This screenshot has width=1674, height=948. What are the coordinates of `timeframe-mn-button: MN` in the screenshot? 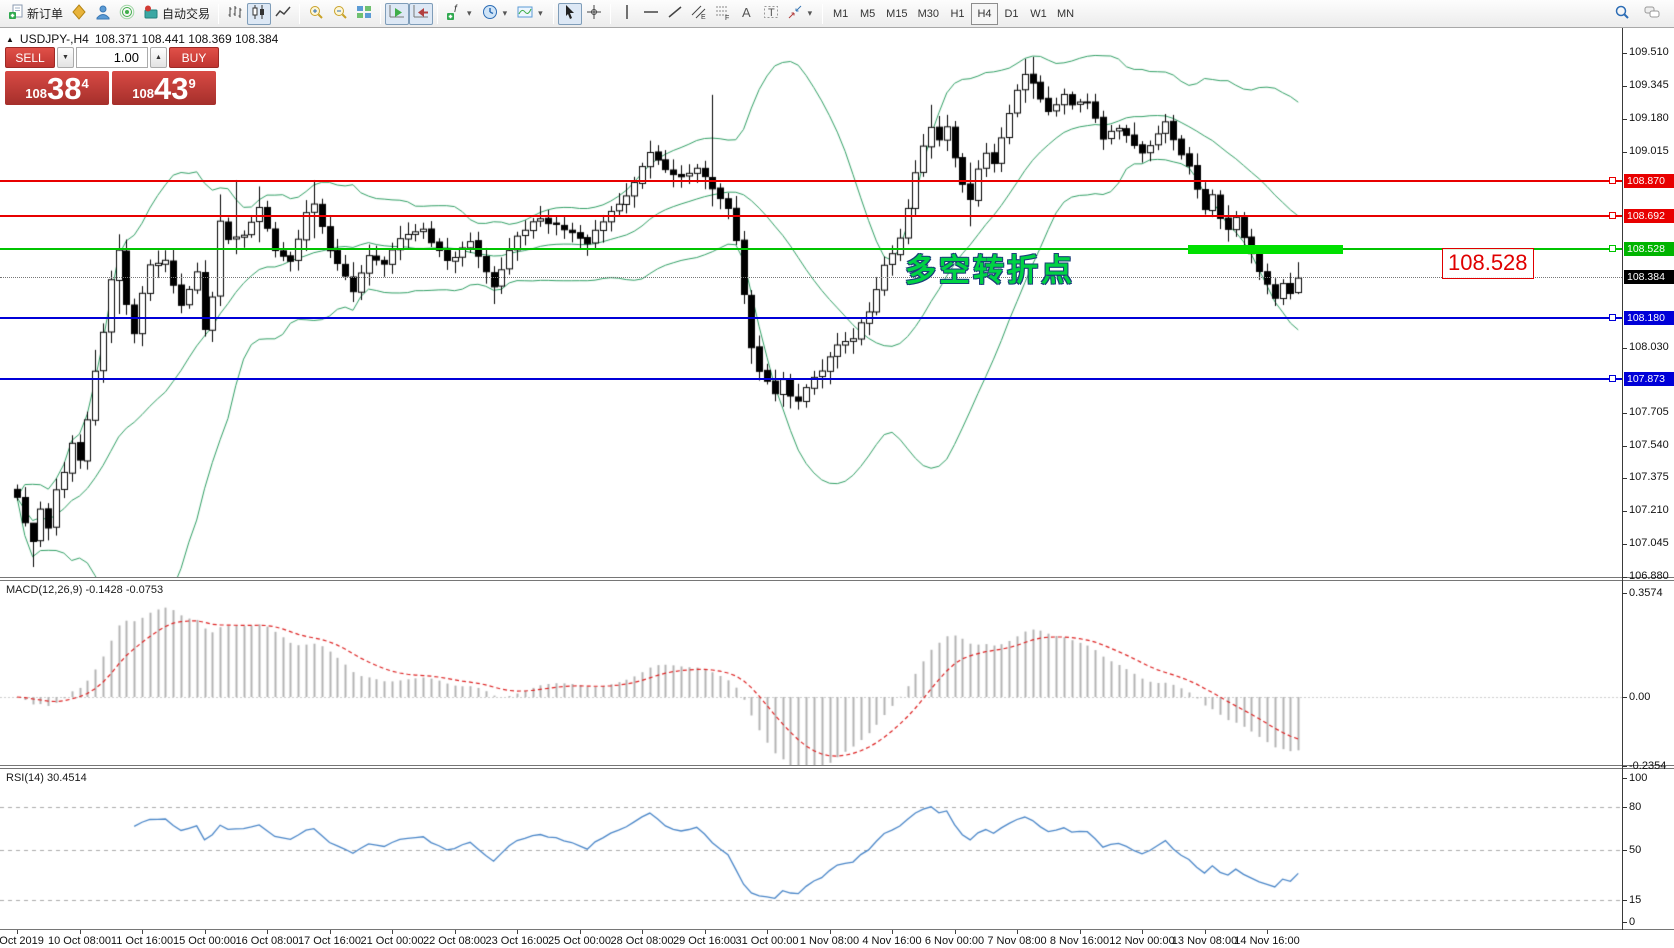 It's located at (1065, 13).